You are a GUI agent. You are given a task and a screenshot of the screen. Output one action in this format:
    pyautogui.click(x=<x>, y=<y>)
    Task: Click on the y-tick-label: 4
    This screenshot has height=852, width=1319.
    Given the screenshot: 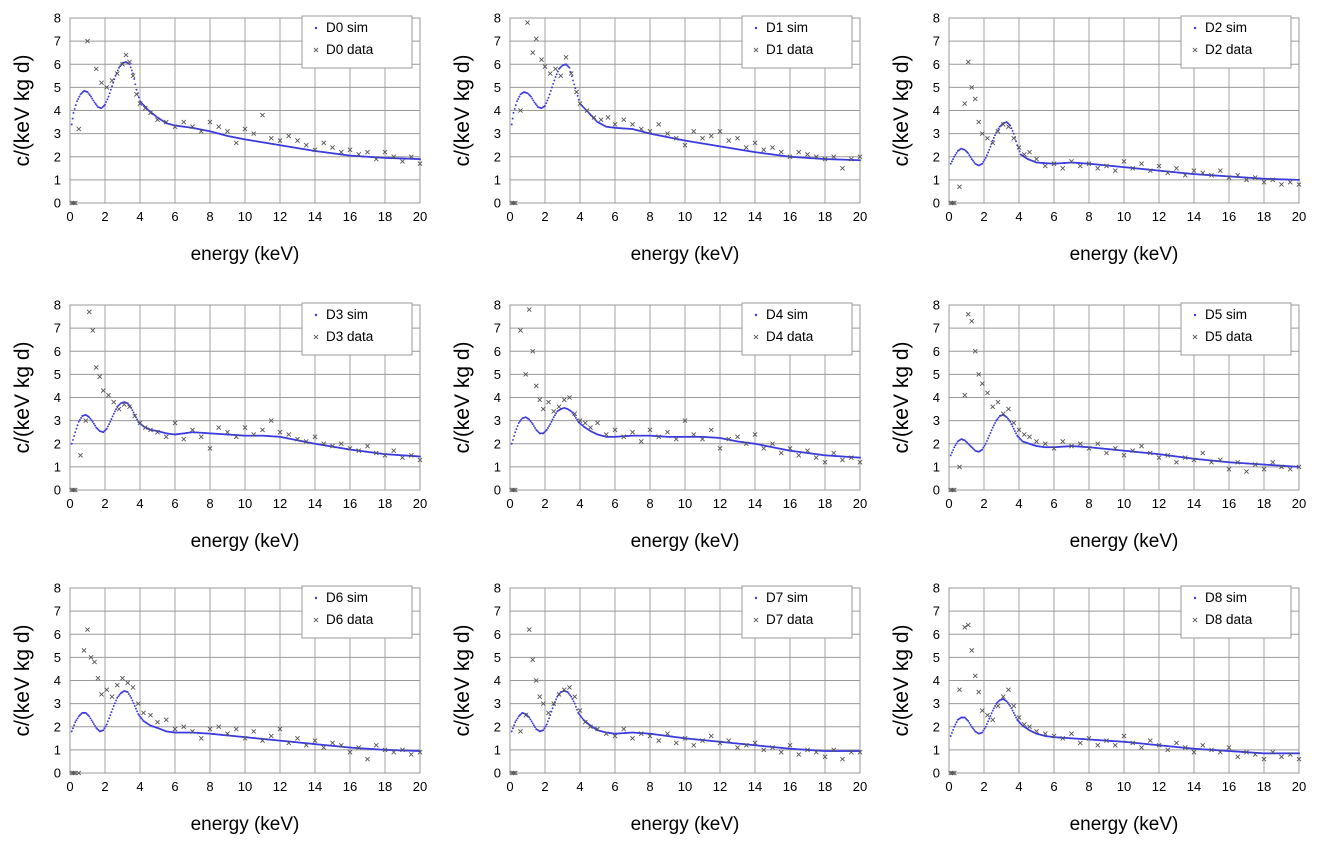 What is the action you would take?
    pyautogui.click(x=936, y=397)
    